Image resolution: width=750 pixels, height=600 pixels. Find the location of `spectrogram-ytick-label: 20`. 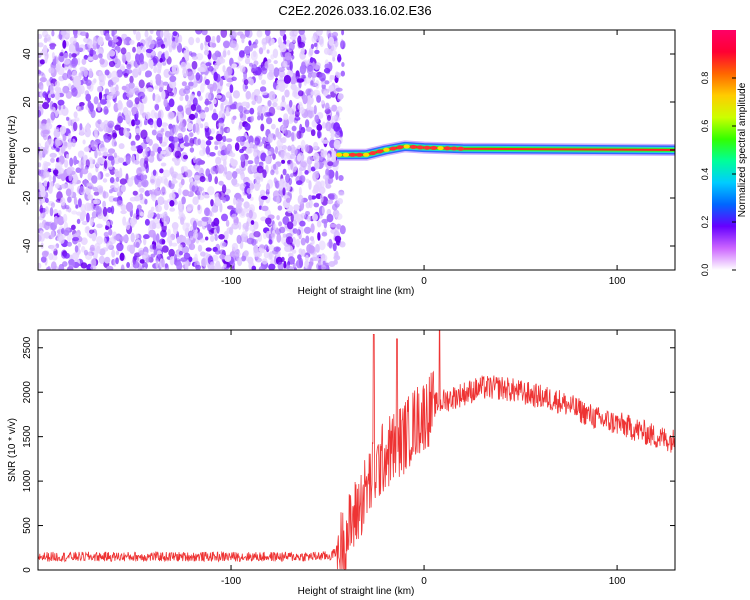

spectrogram-ytick-label: 20 is located at coordinates (27, 102).